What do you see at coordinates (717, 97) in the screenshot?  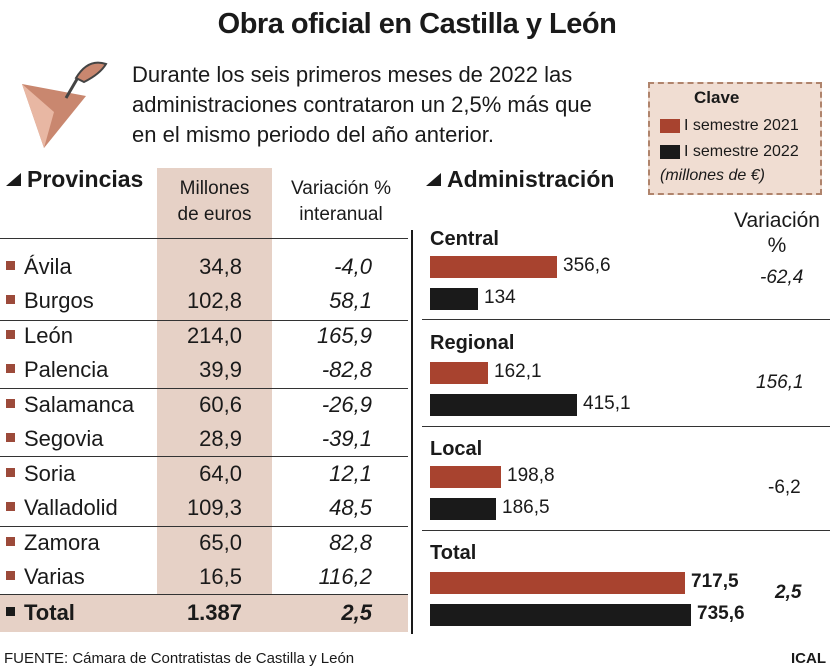 I see `legend-title: Clave` at bounding box center [717, 97].